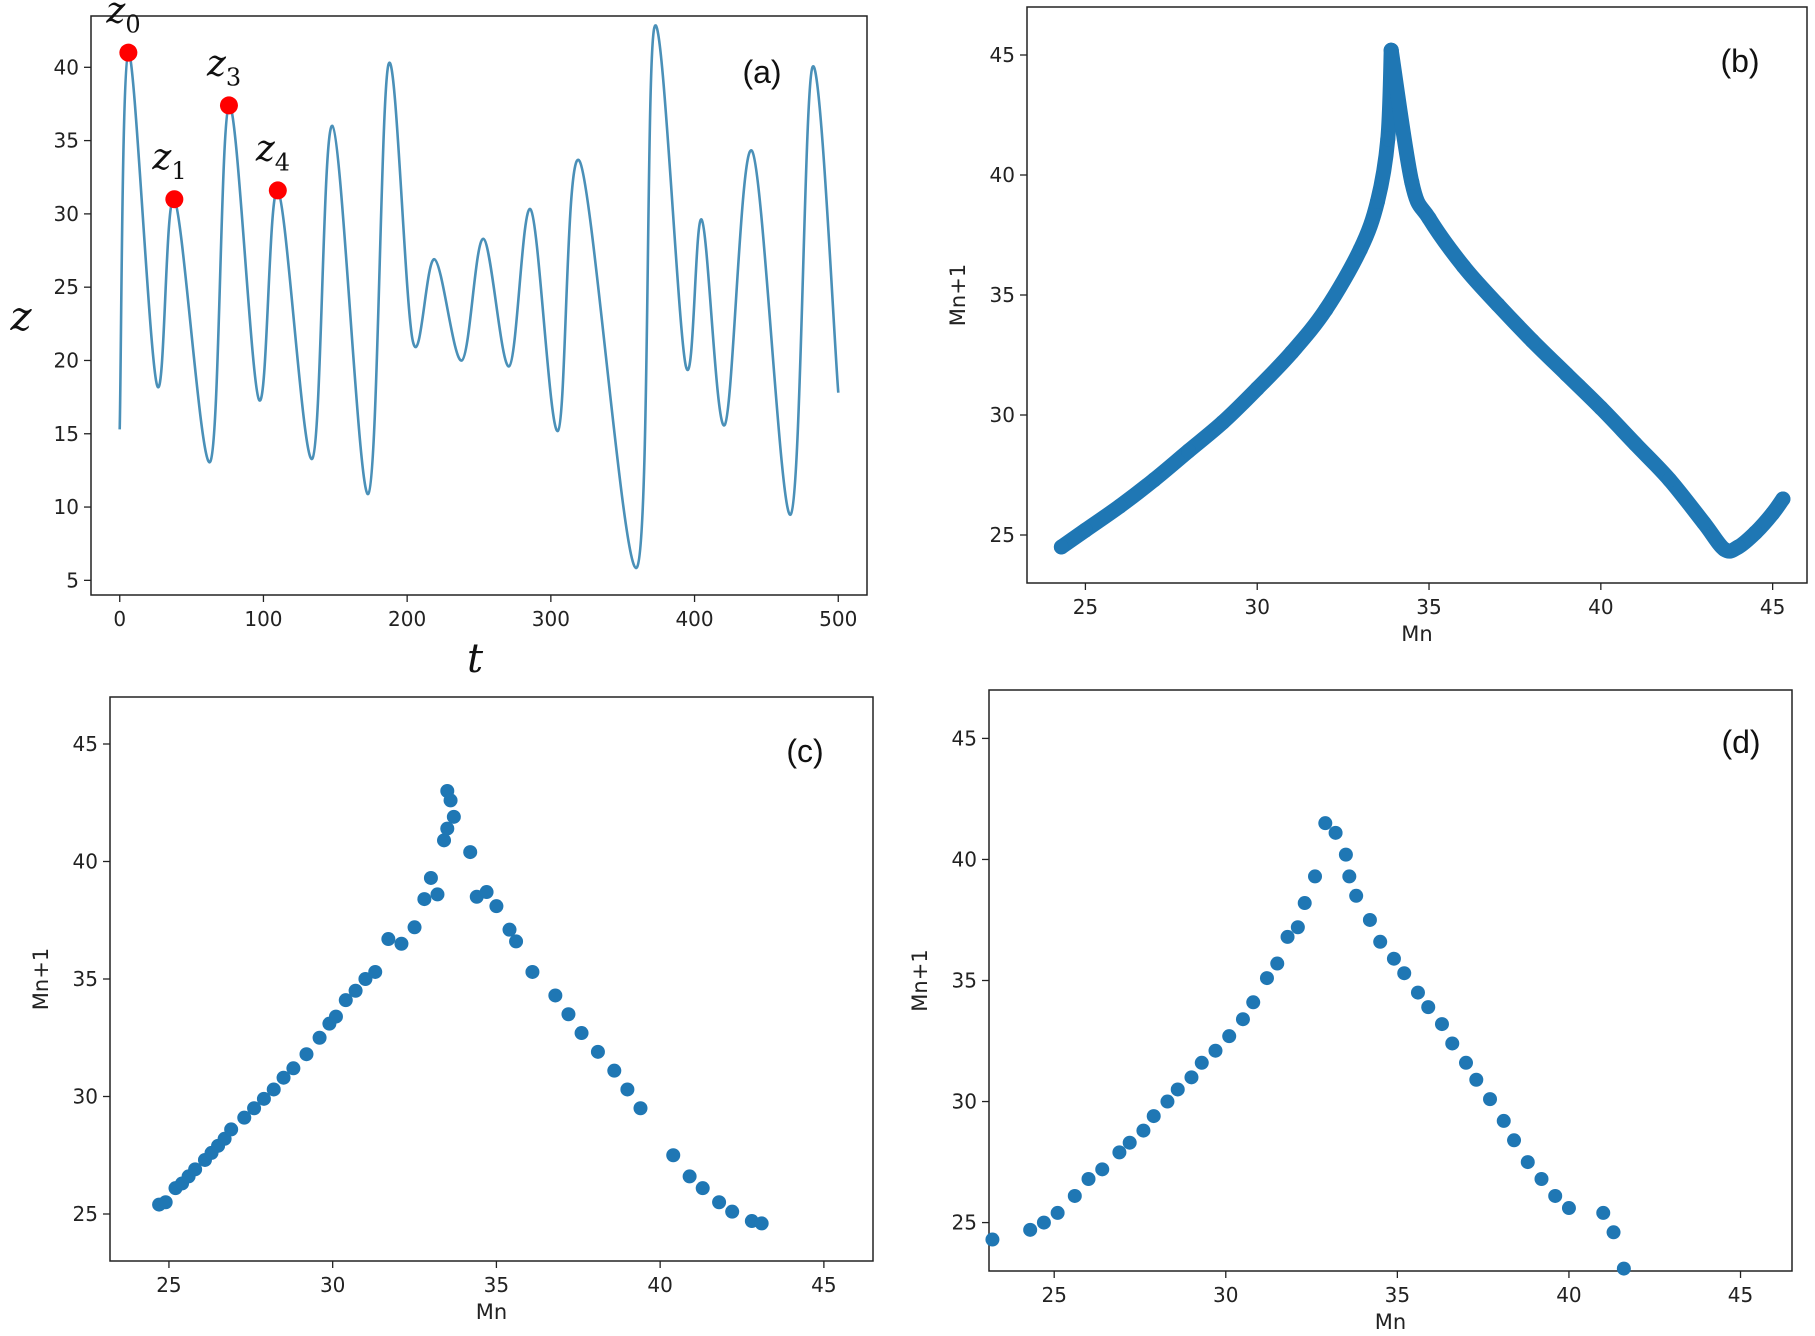 The height and width of the screenshot is (1336, 1815). I want to click on peak-label-subscript: 1, so click(178, 171).